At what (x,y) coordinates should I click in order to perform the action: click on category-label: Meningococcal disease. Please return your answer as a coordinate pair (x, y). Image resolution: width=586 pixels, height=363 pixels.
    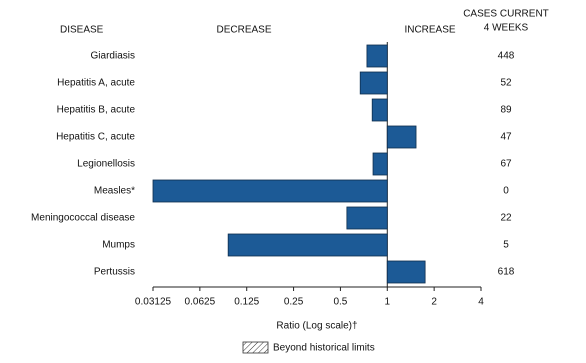
    Looking at the image, I should click on (83, 218).